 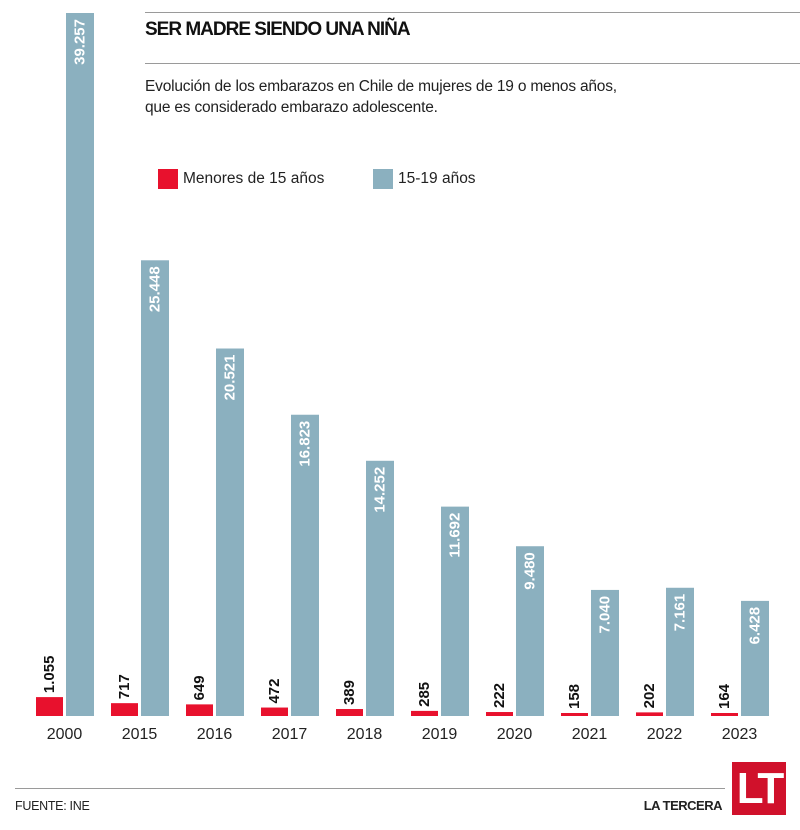 What do you see at coordinates (605, 615) in the screenshot?
I see `label-15to19-2021: 7.040` at bounding box center [605, 615].